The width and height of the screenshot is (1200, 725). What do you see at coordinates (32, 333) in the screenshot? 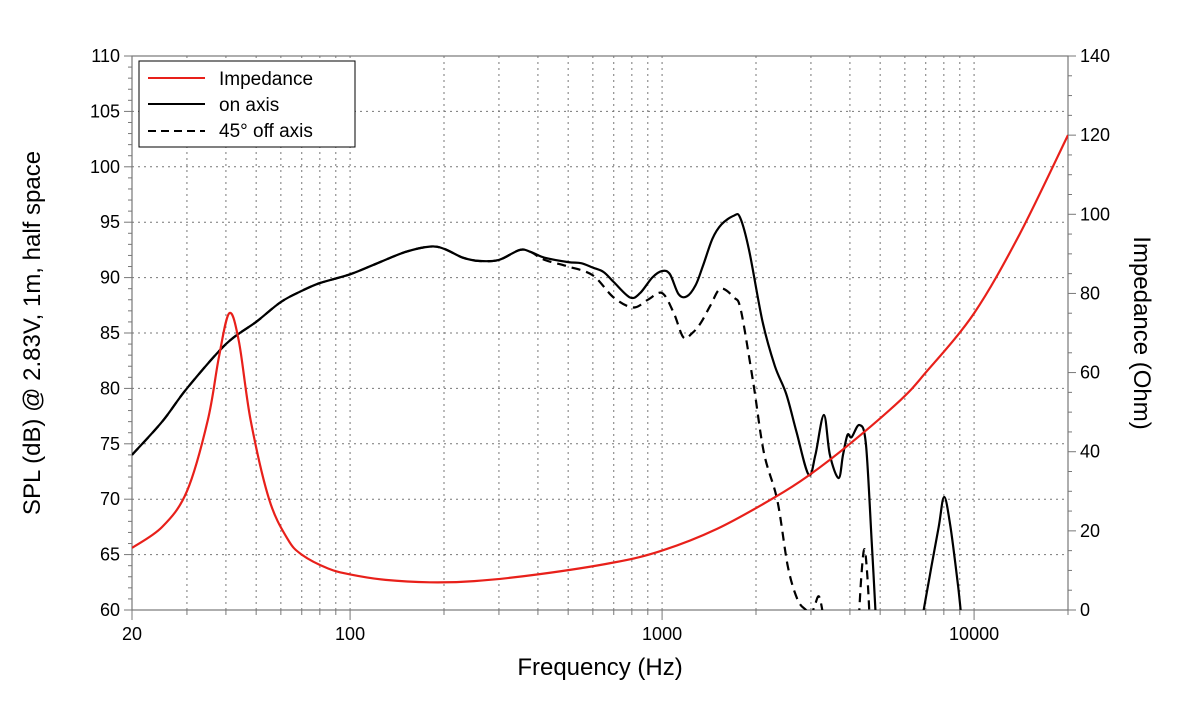
I see `y-axis-label: SPL (dB) @ 2.83V, 1m, half space` at bounding box center [32, 333].